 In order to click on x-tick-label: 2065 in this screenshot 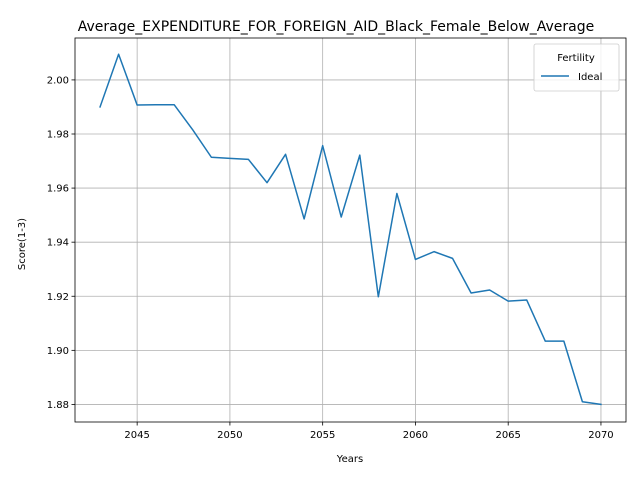, I will do `click(507, 435)`.